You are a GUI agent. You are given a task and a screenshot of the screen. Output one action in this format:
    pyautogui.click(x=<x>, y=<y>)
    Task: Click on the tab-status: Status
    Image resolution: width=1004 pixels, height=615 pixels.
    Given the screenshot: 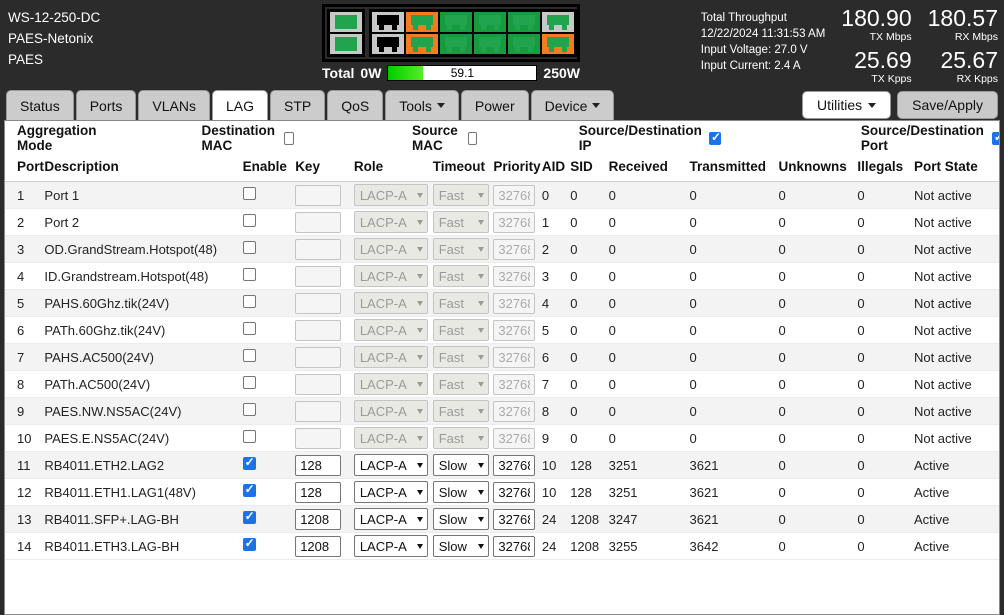 What is the action you would take?
    pyautogui.click(x=40, y=105)
    